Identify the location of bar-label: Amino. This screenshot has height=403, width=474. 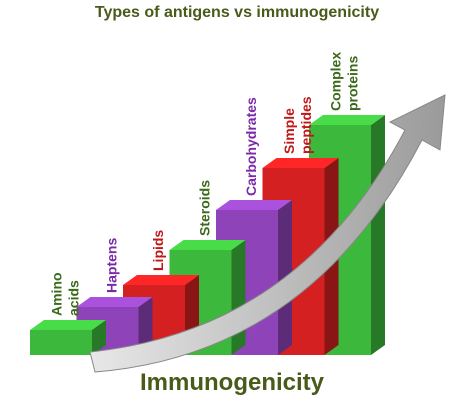
(57, 294).